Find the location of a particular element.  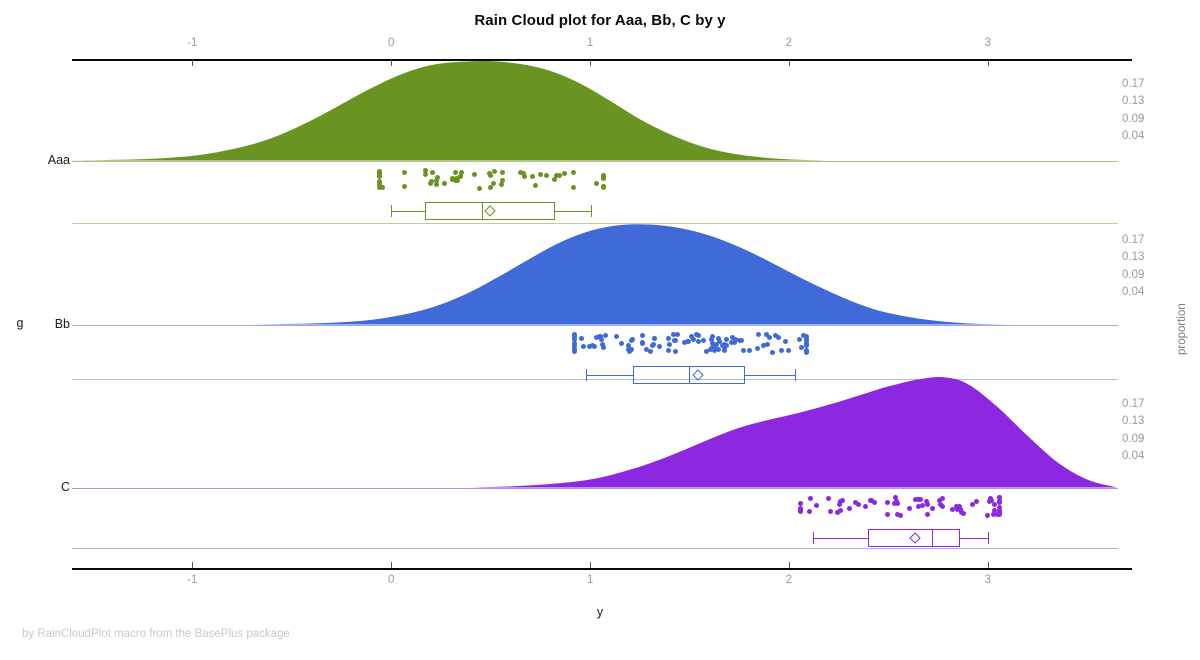

x-axis-tick-label: 0 is located at coordinates (391, 43).